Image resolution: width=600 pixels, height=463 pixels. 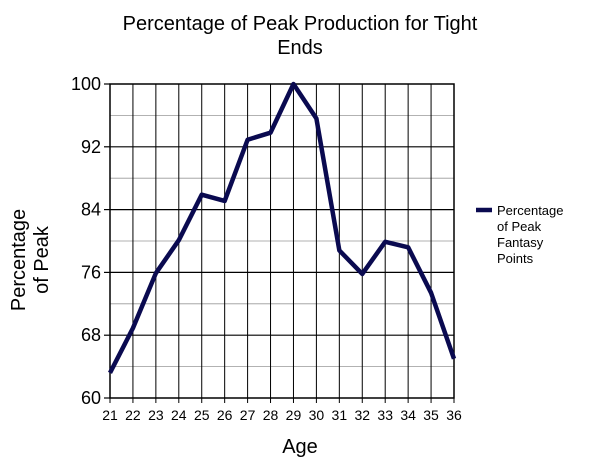 I want to click on legend-label-line-4: Points, so click(x=515, y=258).